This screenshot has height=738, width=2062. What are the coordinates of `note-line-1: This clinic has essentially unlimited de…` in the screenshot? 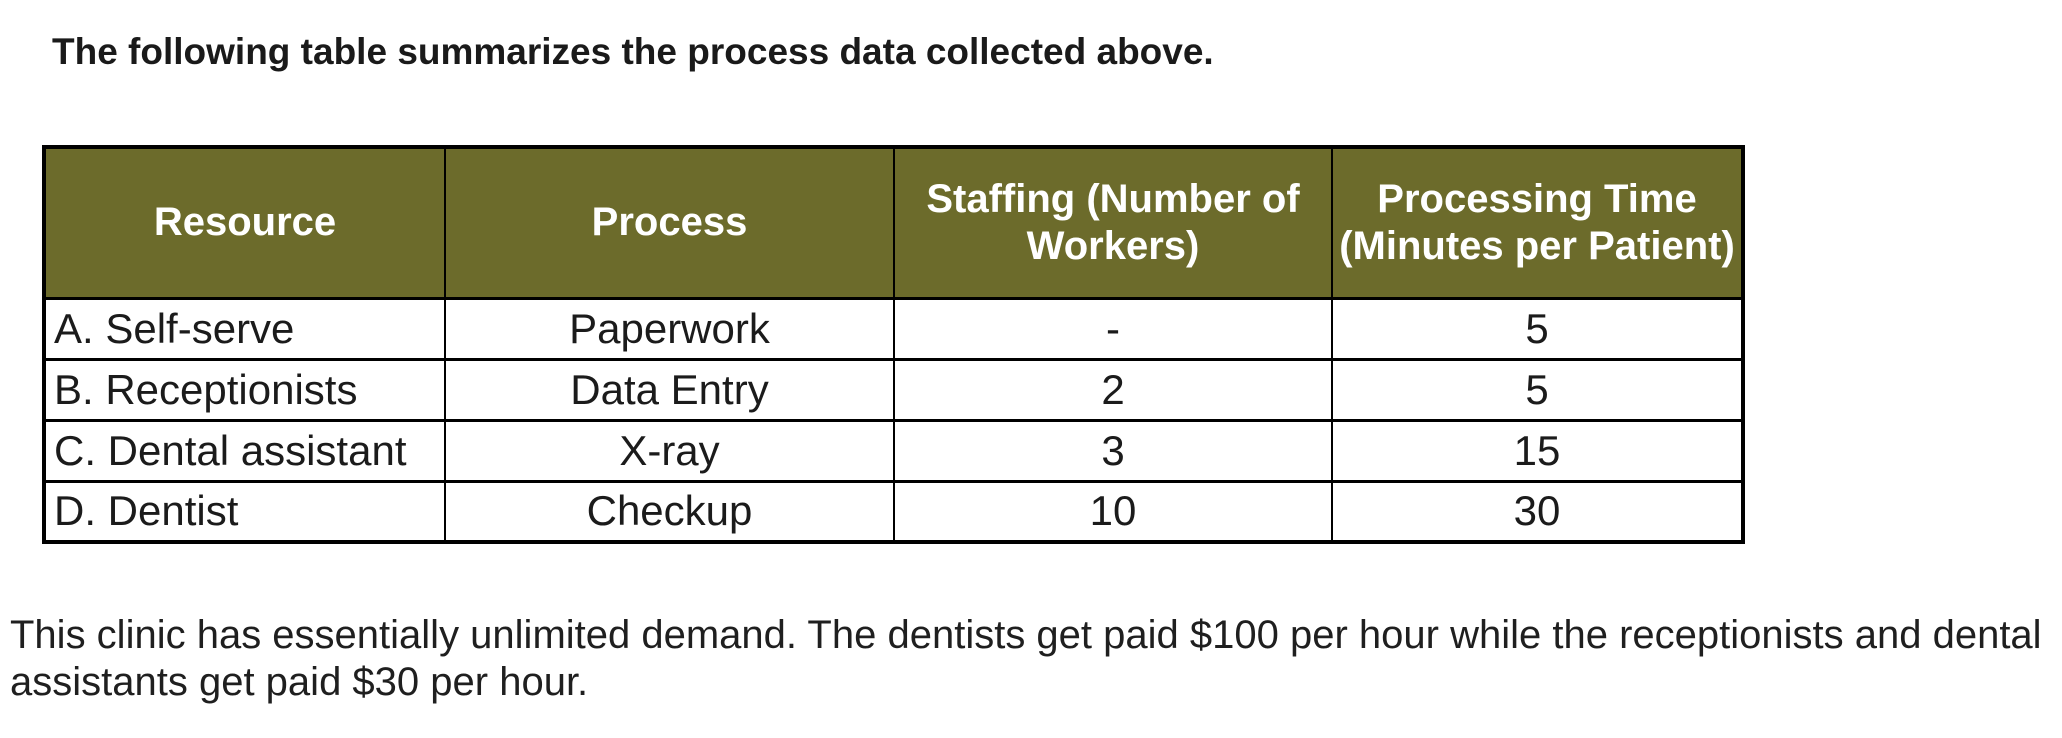 It's located at (1026, 635).